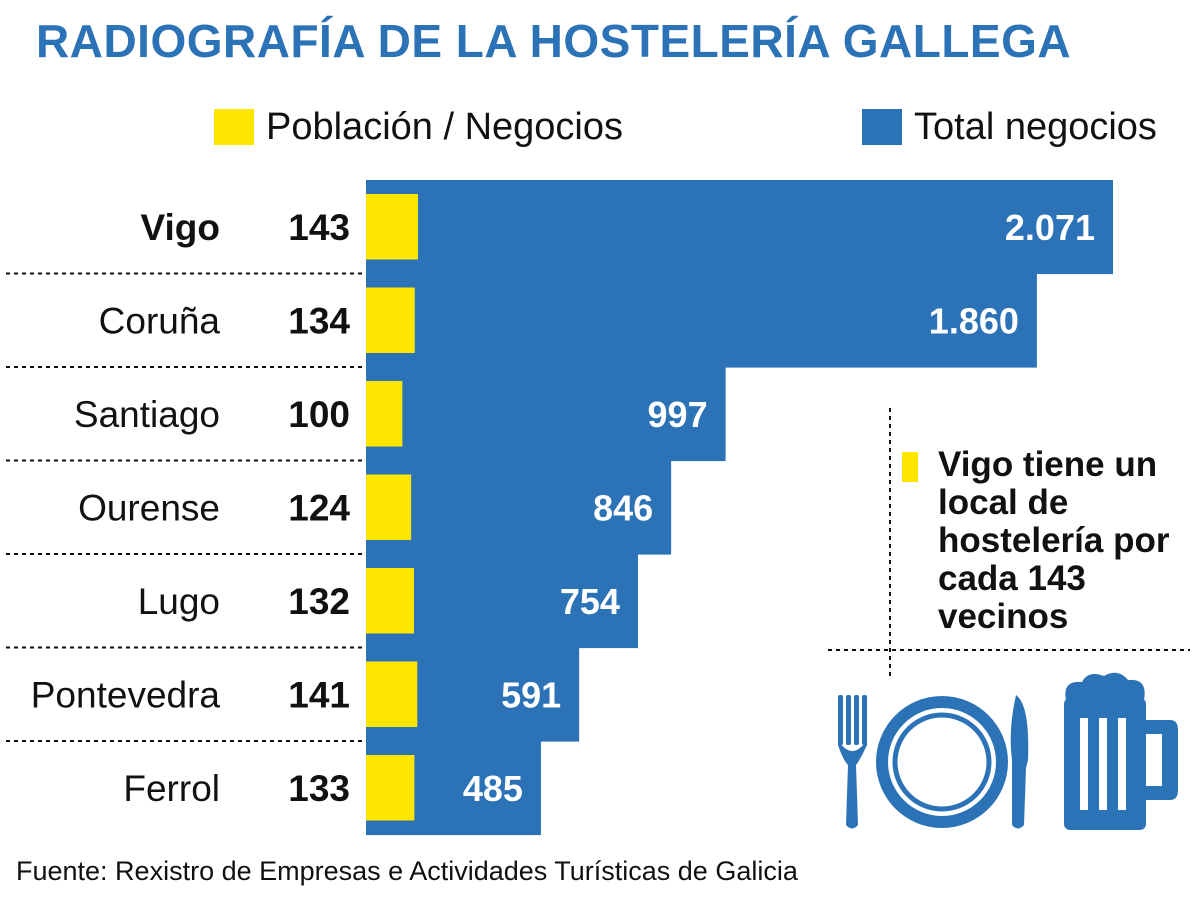  I want to click on category-label-1: Coruña, so click(160, 320).